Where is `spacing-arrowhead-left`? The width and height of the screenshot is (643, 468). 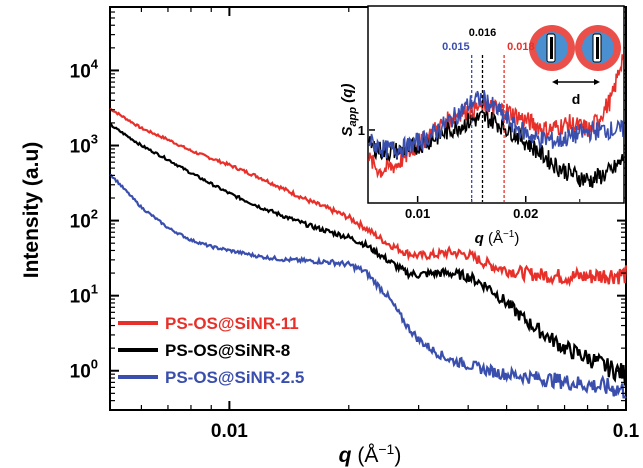
spacing-arrowhead-left is located at coordinates (555, 82).